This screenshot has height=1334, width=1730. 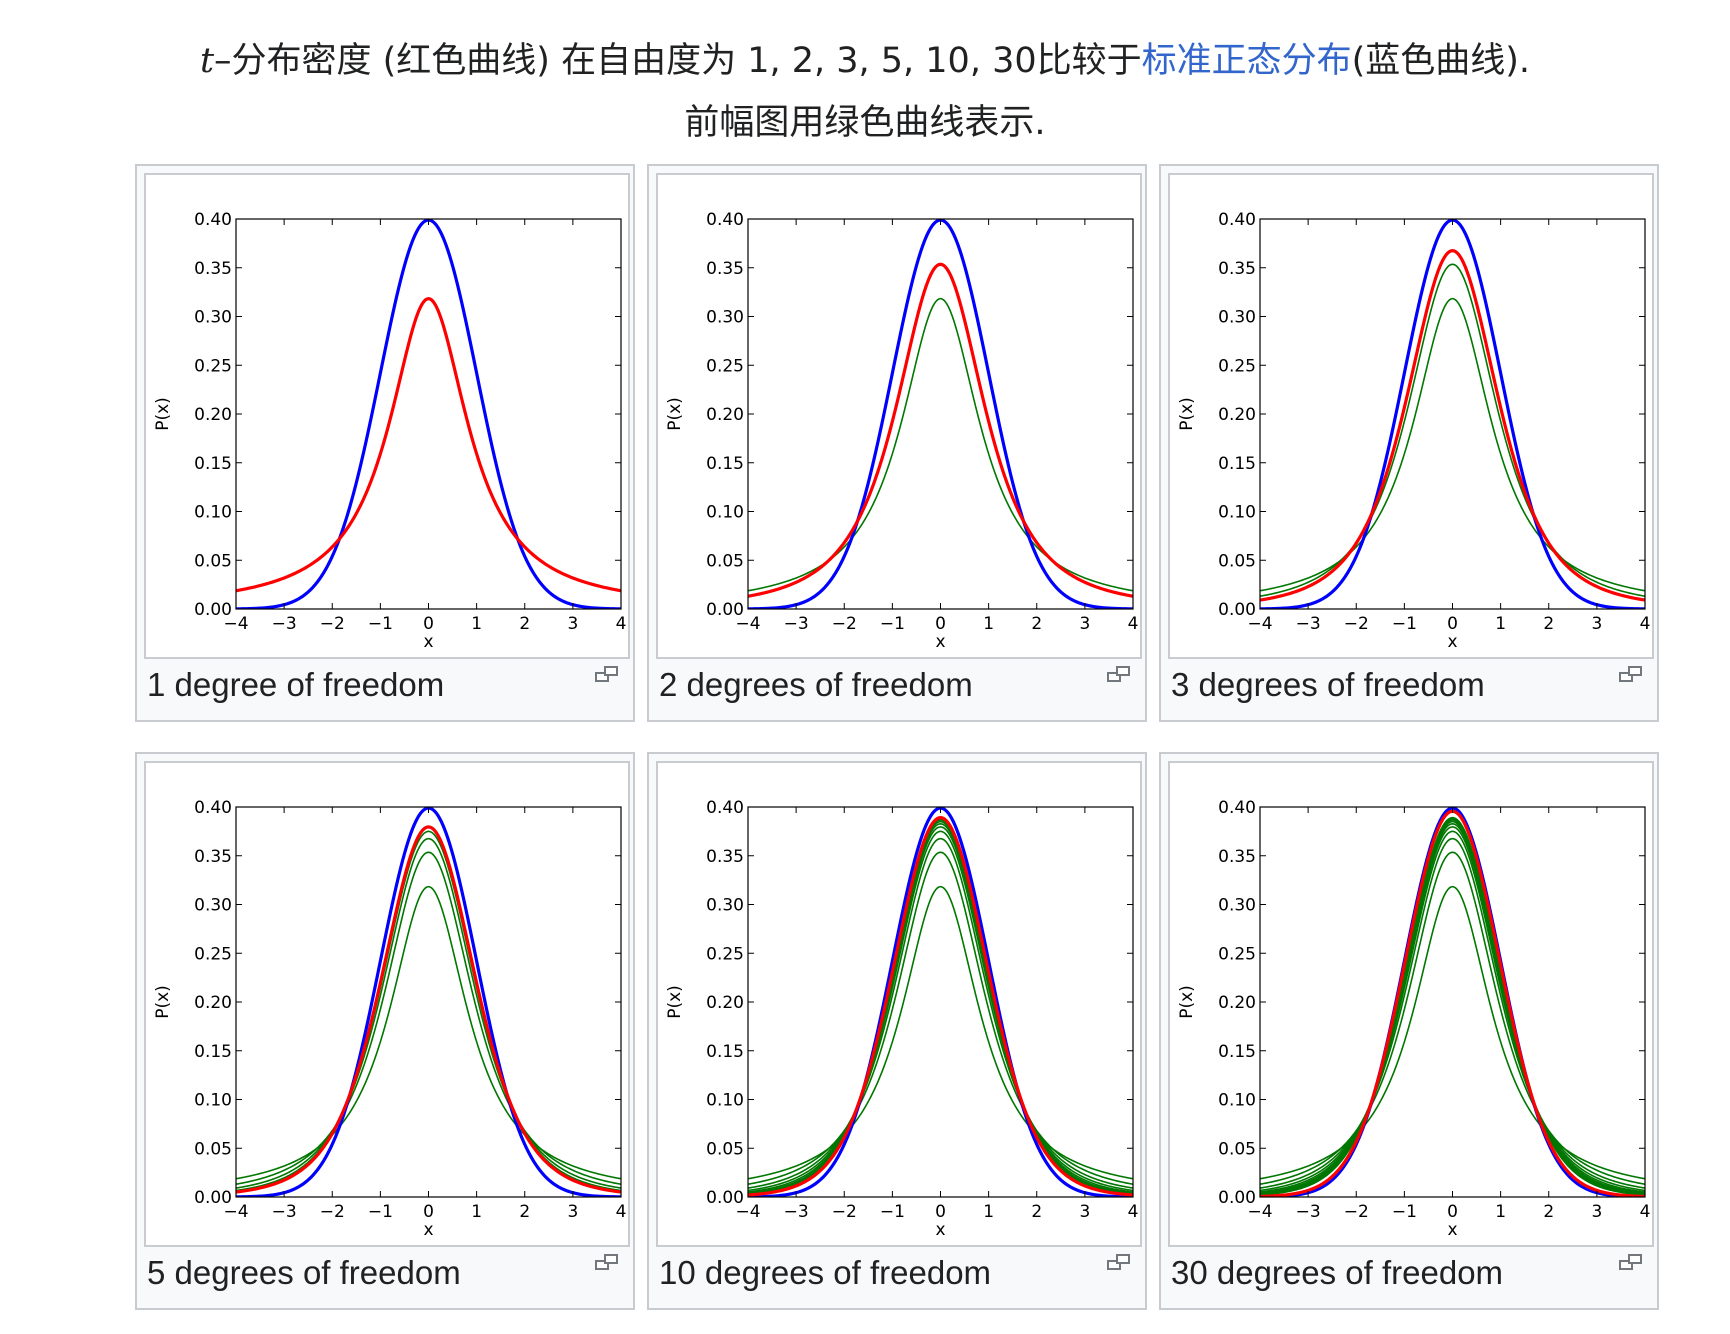 What do you see at coordinates (1441, 61) in the screenshot?
I see `caption-text-2: (蓝色曲线).` at bounding box center [1441, 61].